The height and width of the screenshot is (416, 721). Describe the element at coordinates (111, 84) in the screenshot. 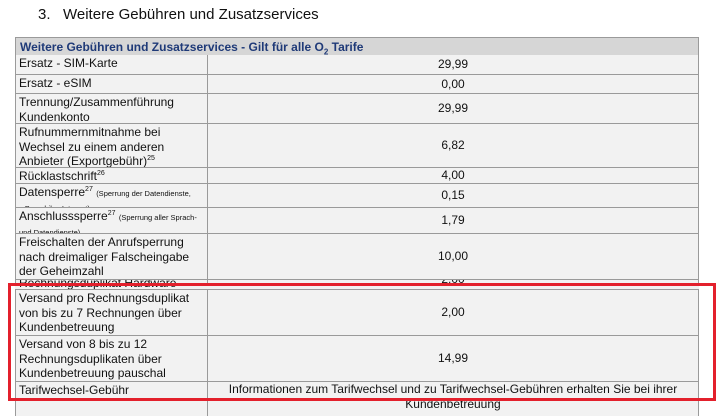

I see `row-label: Ersatz - eSIM` at that location.